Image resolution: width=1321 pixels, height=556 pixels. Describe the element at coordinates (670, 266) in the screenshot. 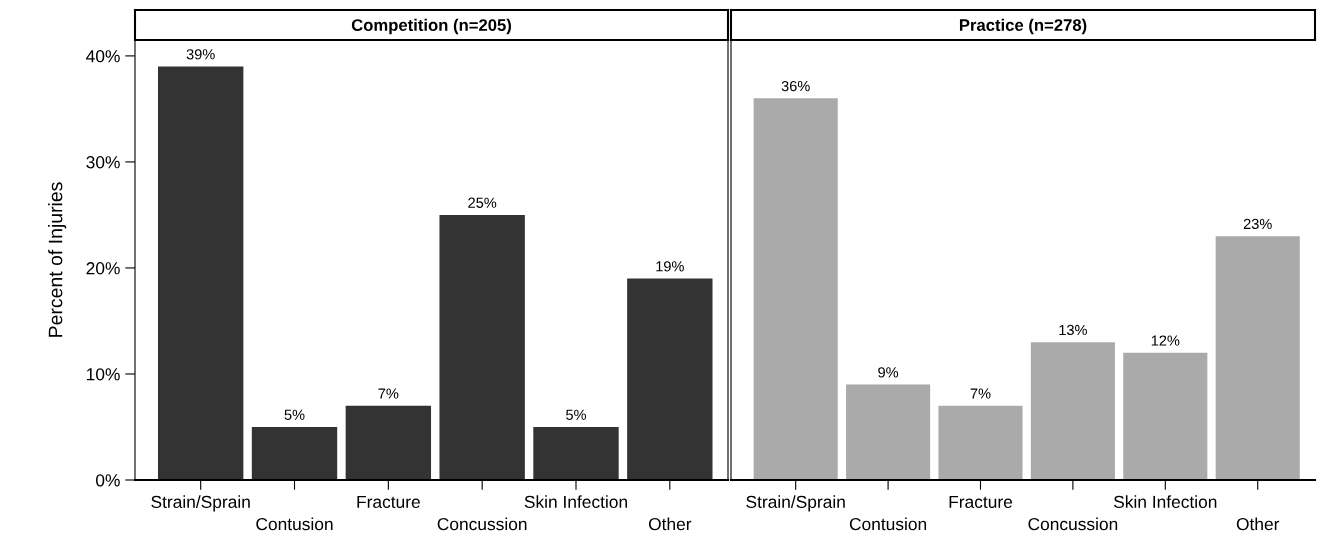

I see `data-label: 19%` at that location.